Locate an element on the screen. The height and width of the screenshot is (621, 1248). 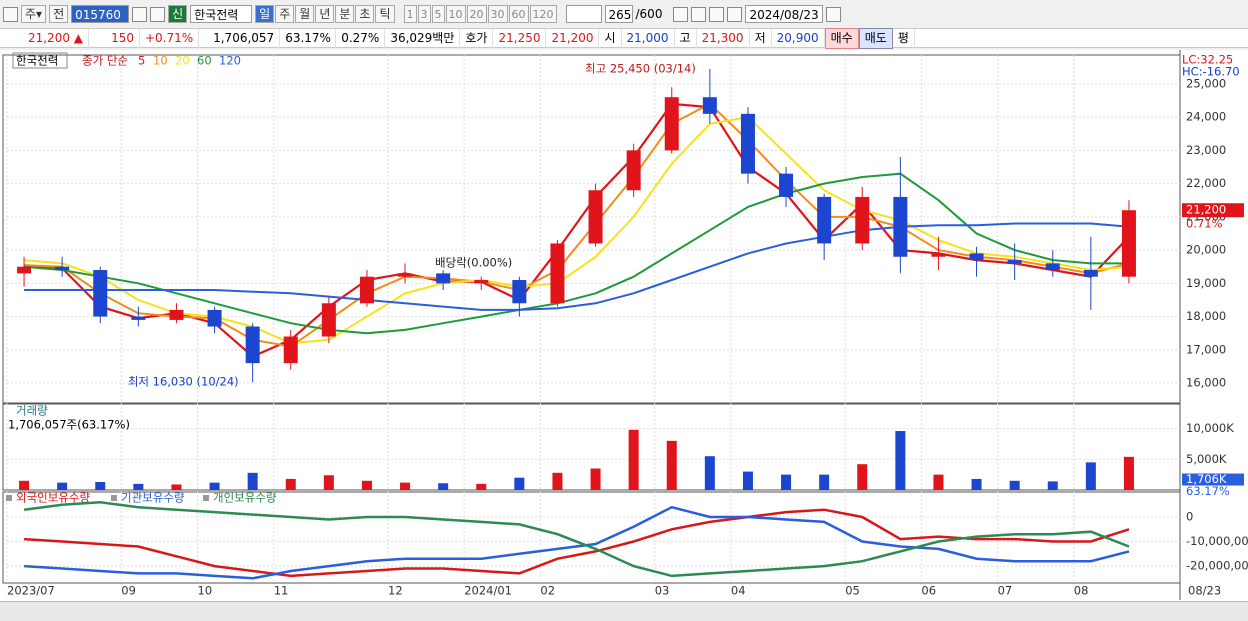
legend-entry: 120 is located at coordinates (230, 61).